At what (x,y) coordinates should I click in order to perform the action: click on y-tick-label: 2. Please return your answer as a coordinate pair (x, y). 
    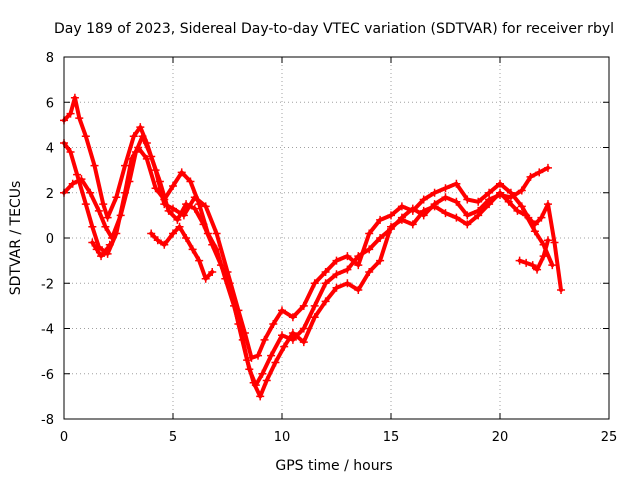
    Looking at the image, I should click on (50, 194).